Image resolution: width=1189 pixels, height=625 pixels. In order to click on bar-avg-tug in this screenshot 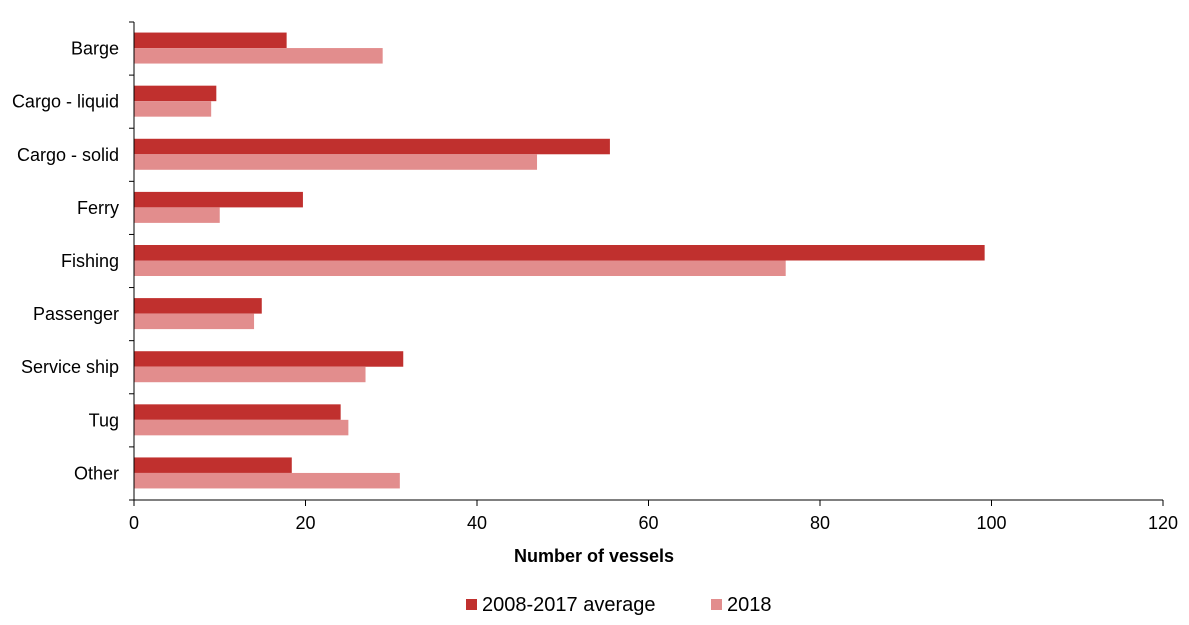, I will do `click(237, 412)`.